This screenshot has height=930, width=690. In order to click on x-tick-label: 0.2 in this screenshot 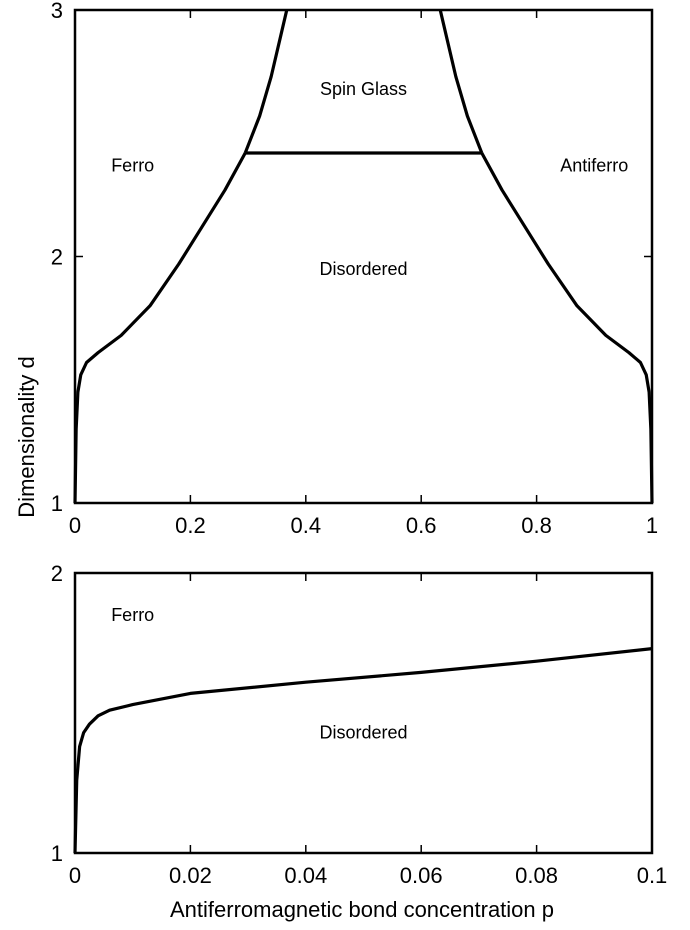, I will do `click(190, 525)`.